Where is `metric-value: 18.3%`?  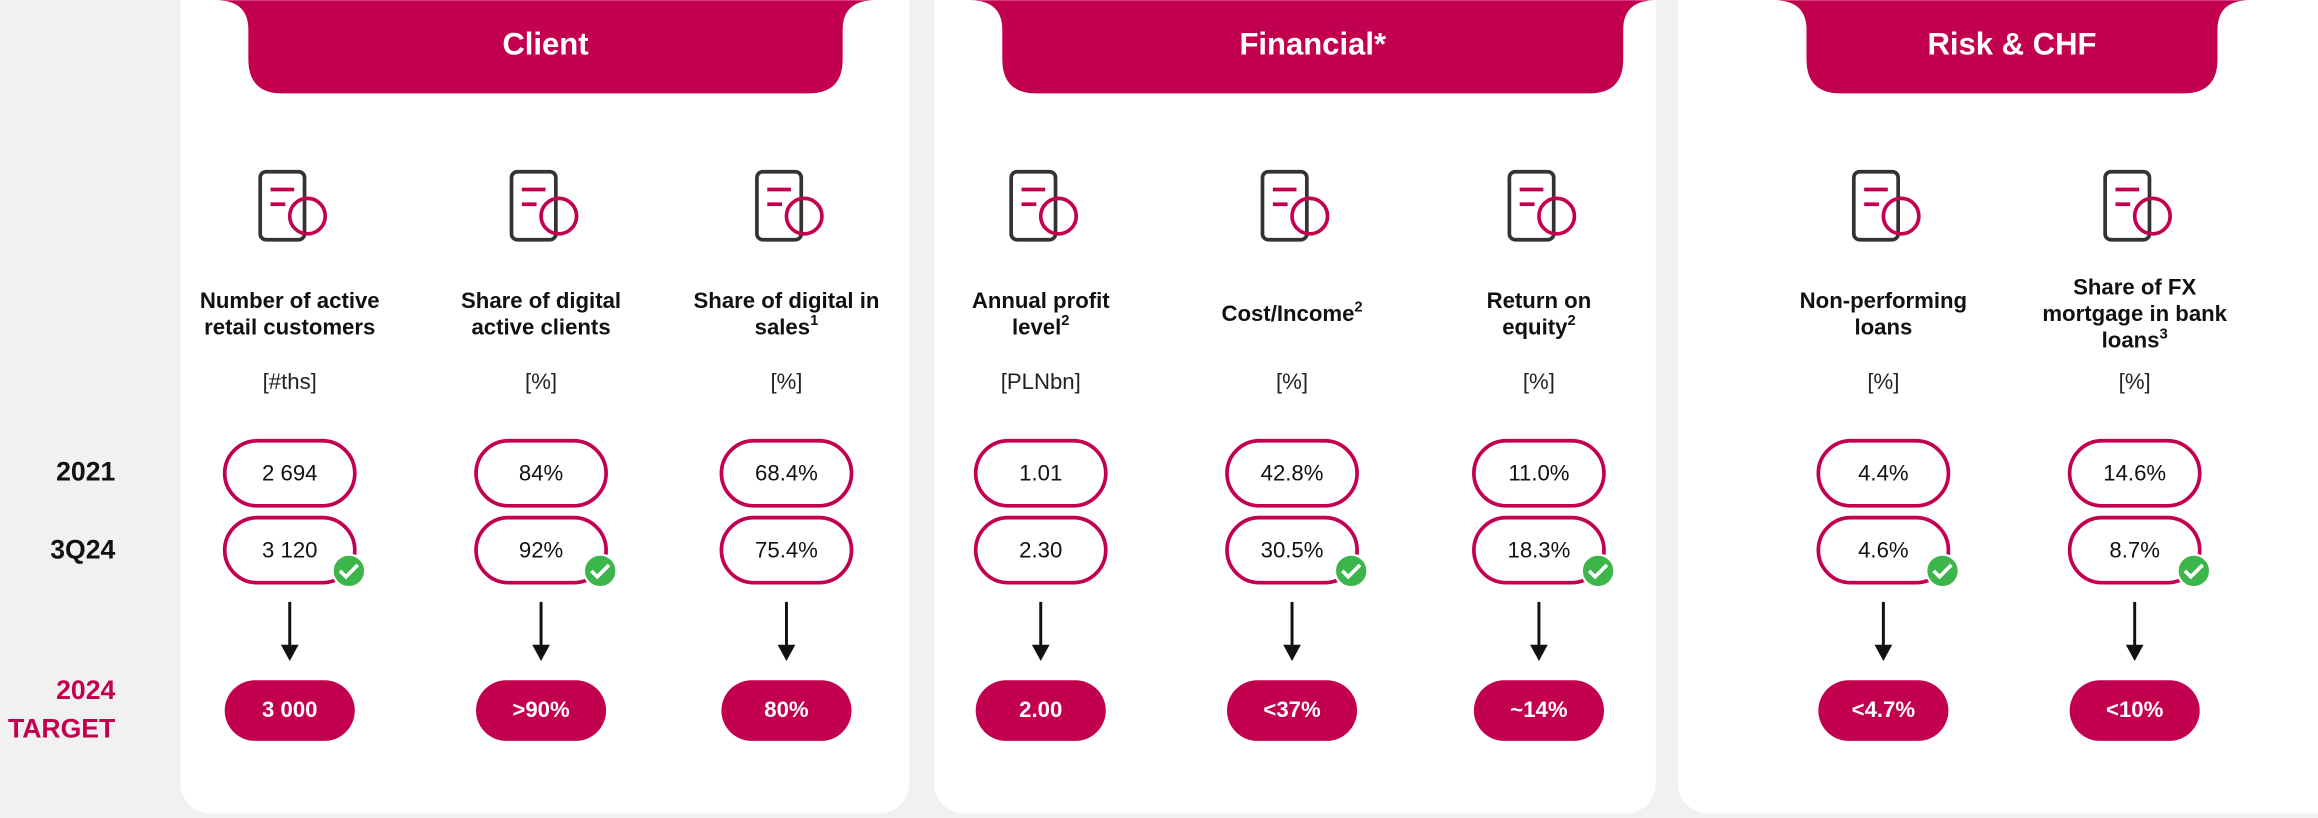
metric-value: 18.3% is located at coordinates (1539, 550).